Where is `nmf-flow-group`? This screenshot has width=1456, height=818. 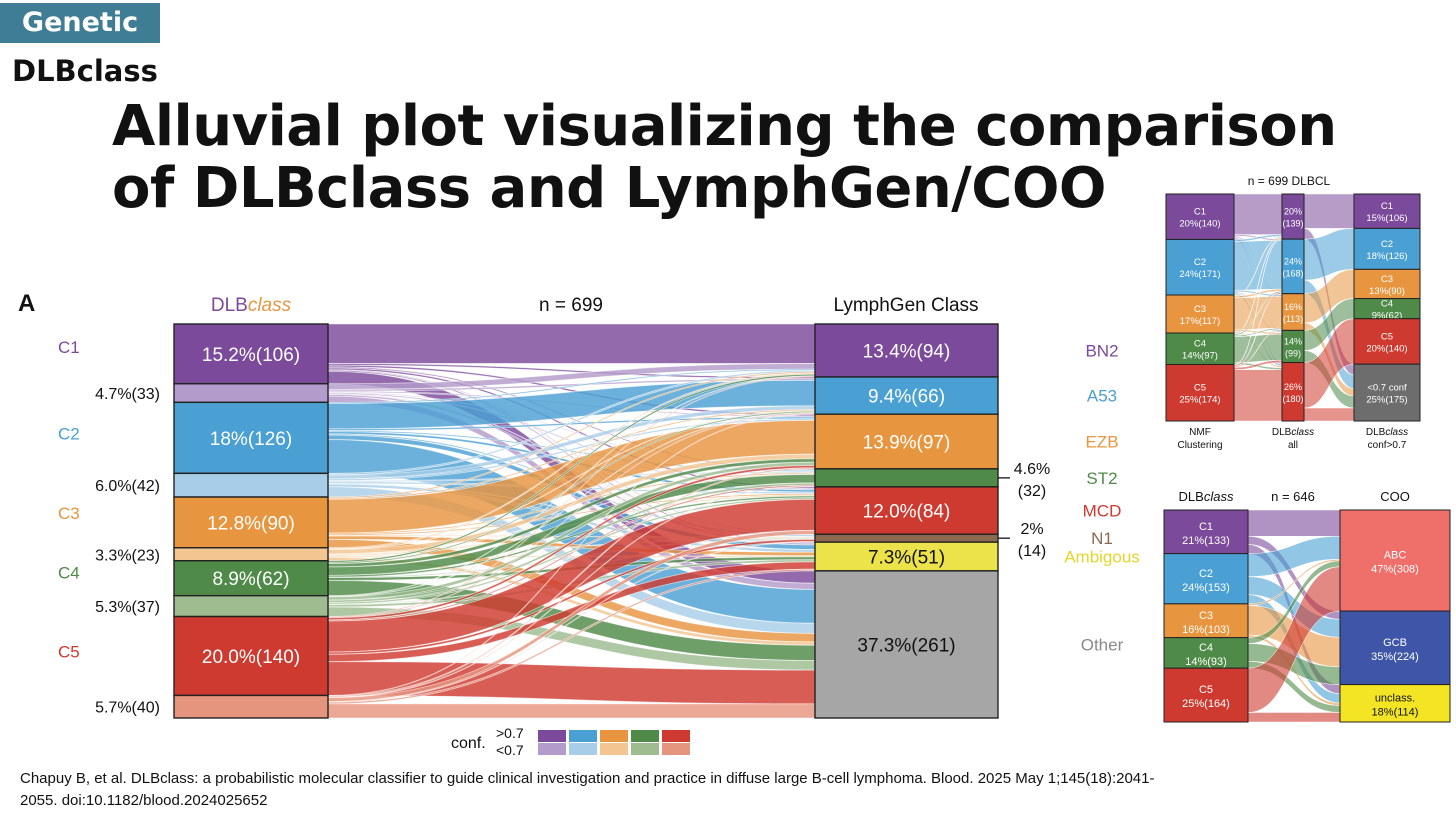
nmf-flow-group is located at coordinates (1294, 307).